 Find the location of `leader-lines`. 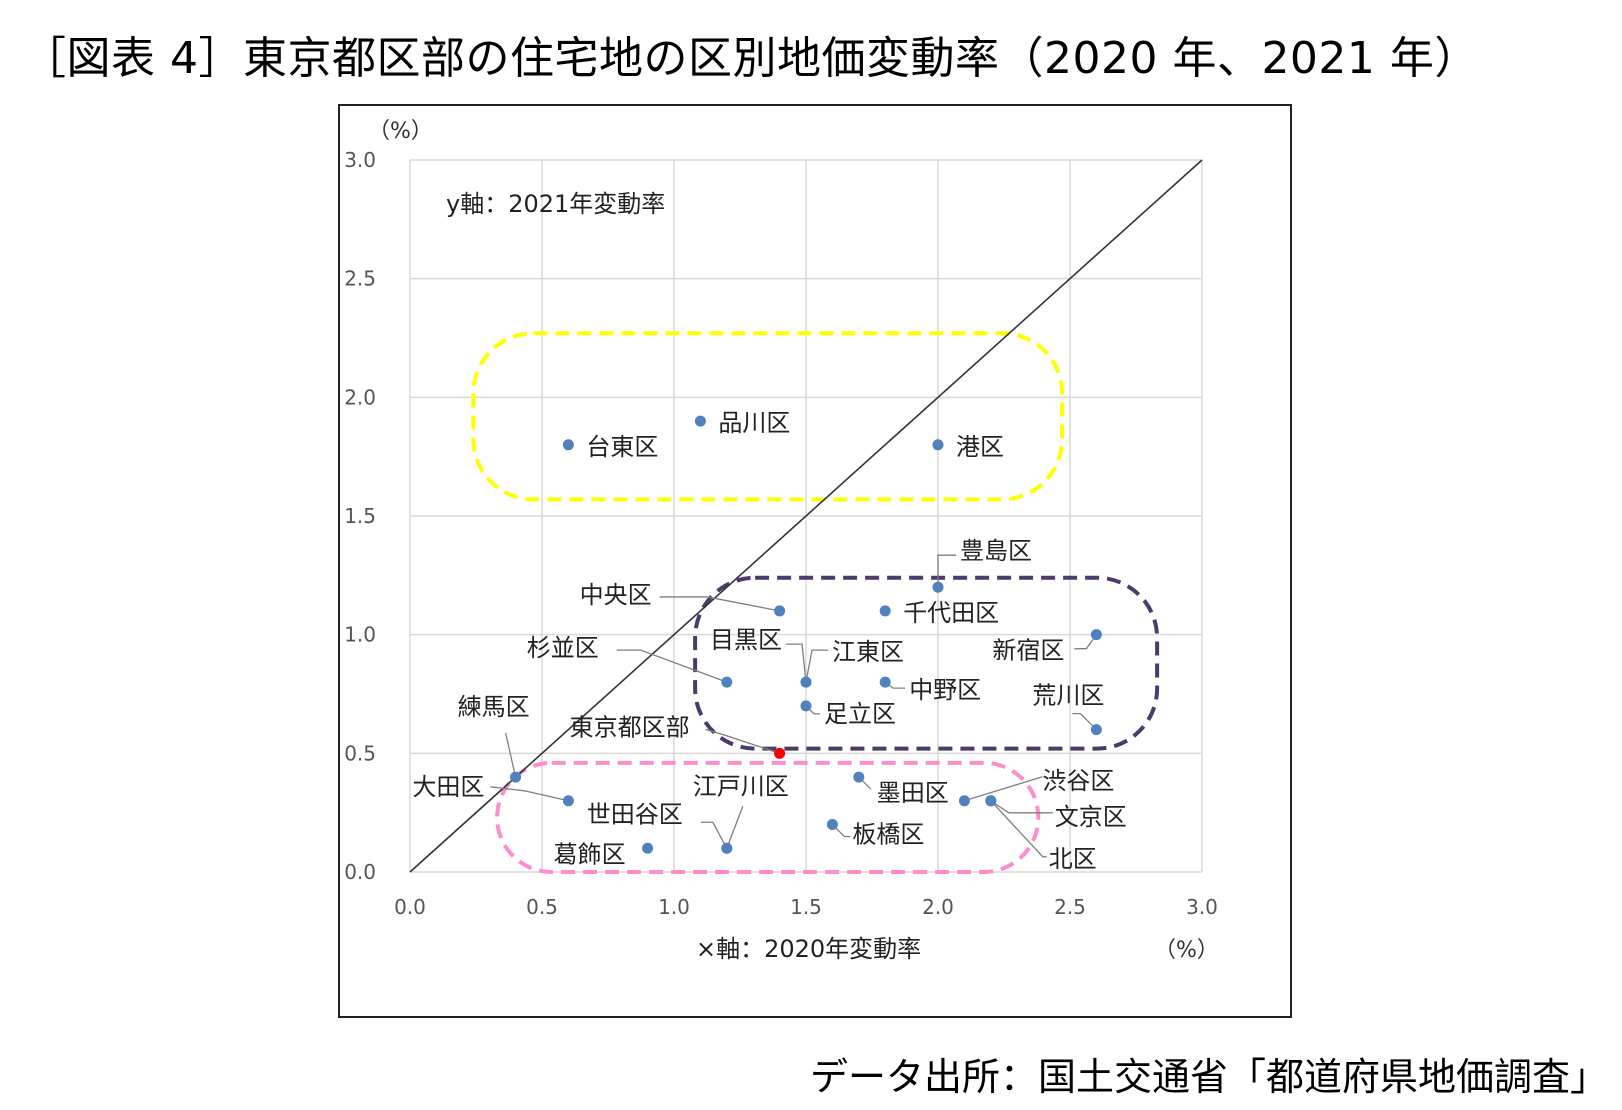

leader-lines is located at coordinates (793, 706).